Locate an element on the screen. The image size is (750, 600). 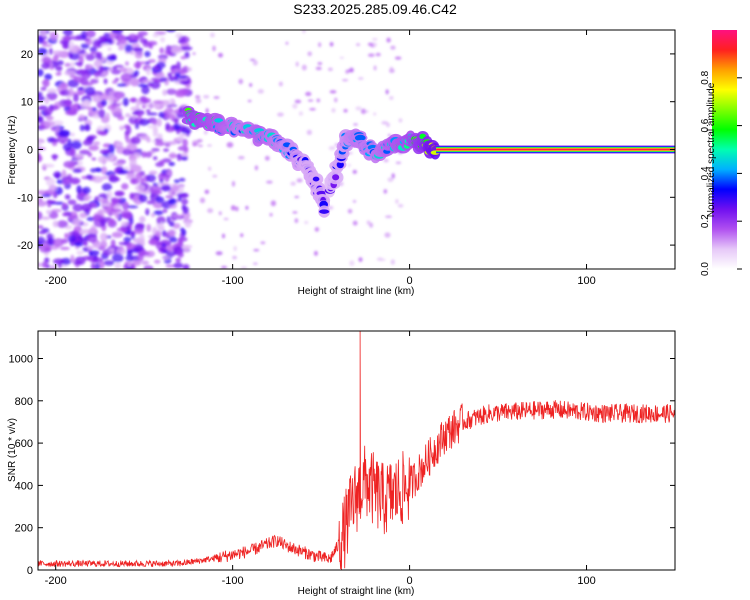
y-tick-label: -10 is located at coordinates (25, 198).